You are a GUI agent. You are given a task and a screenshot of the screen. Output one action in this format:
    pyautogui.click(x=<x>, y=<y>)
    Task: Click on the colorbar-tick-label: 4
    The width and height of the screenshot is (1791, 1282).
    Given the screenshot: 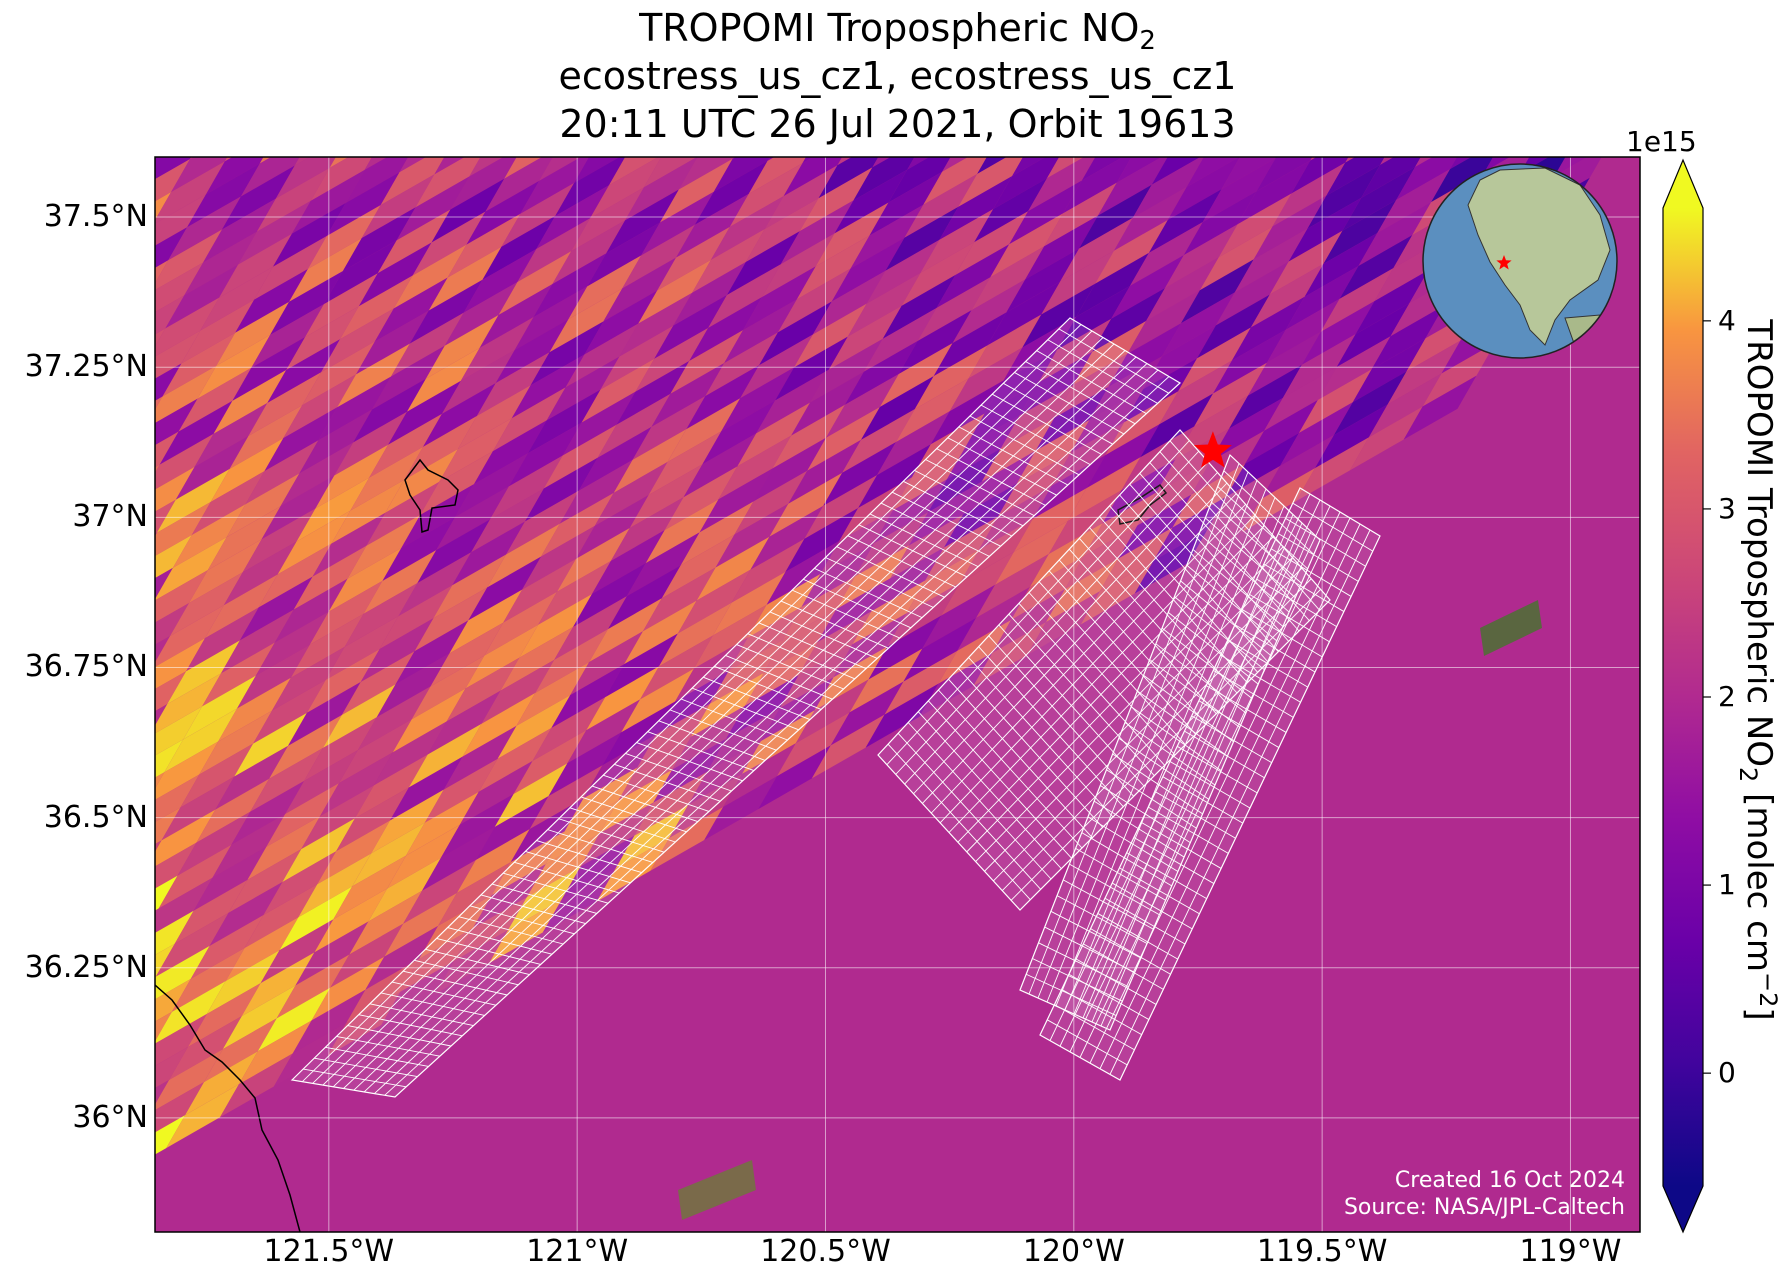 What is the action you would take?
    pyautogui.click(x=1727, y=320)
    